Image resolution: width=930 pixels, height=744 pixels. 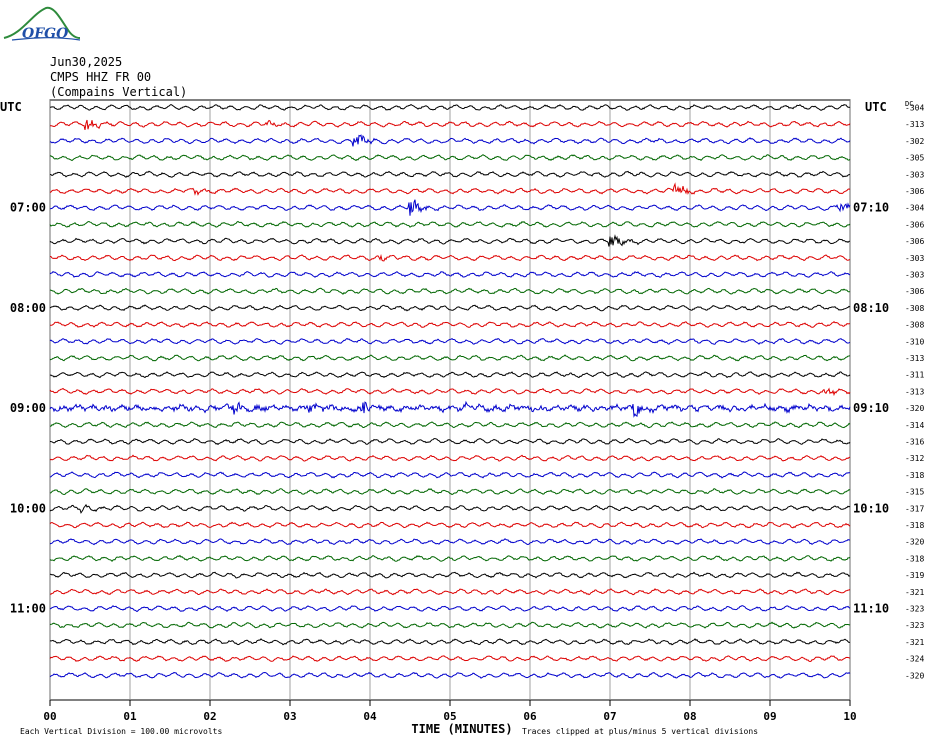 What do you see at coordinates (45, 34) in the screenshot?
I see `logo-text: OFGO` at bounding box center [45, 34].